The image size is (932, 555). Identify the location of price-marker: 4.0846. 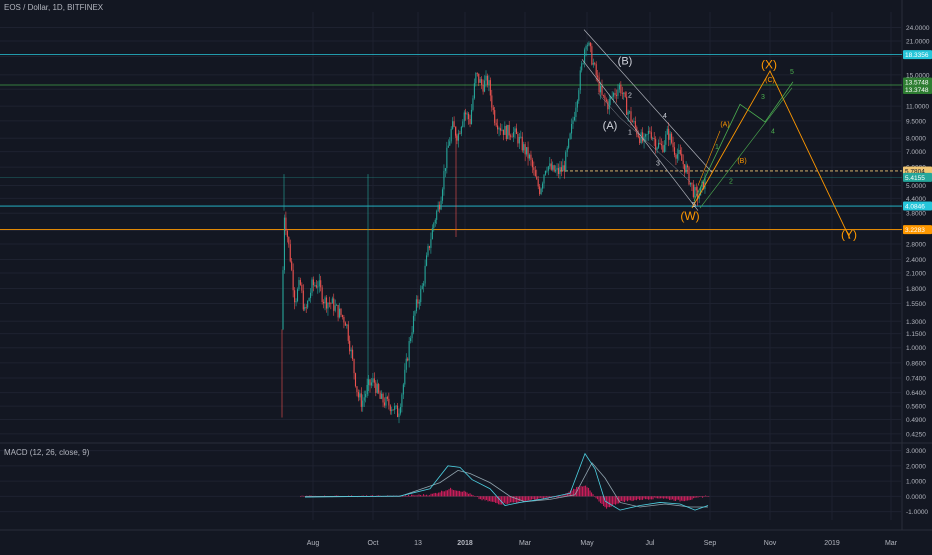
(917, 206).